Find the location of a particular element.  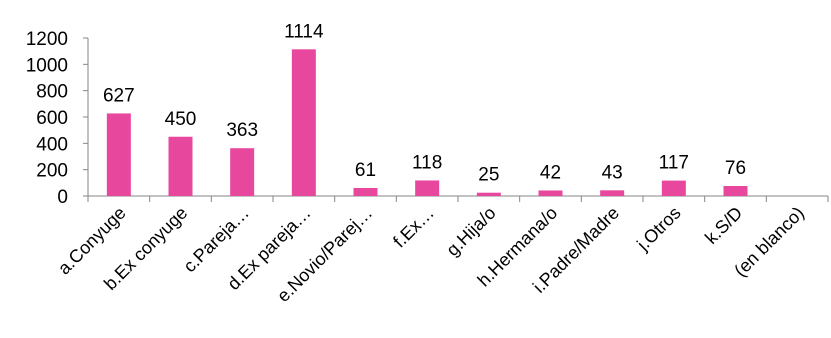

y-tick-label: 600 is located at coordinates (52, 118).